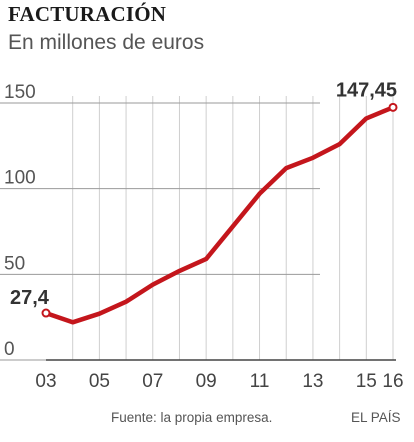 Image resolution: width=414 pixels, height=442 pixels. What do you see at coordinates (260, 381) in the screenshot?
I see `x-tick-label: 11` at bounding box center [260, 381].